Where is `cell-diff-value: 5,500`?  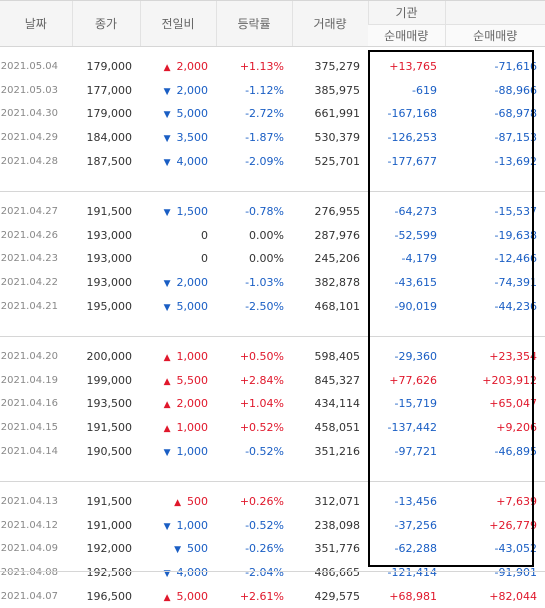 cell-diff-value: 5,500 is located at coordinates (192, 380).